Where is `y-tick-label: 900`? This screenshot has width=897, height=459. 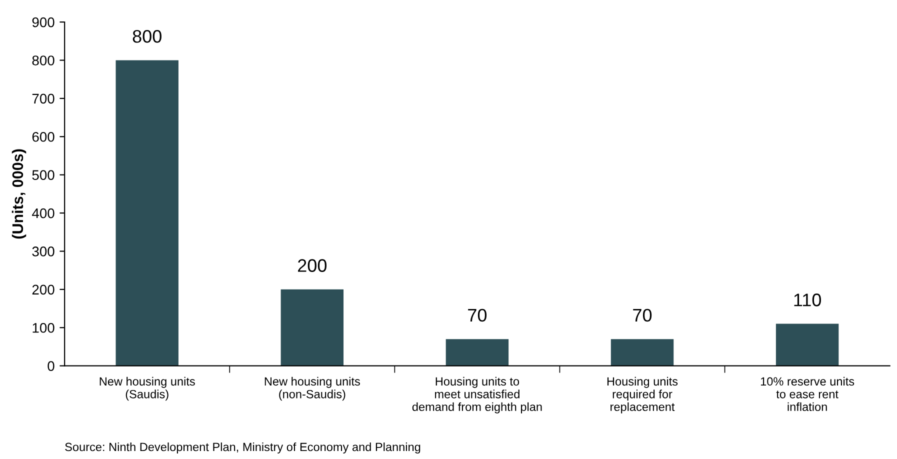
y-tick-label: 900 is located at coordinates (43, 22).